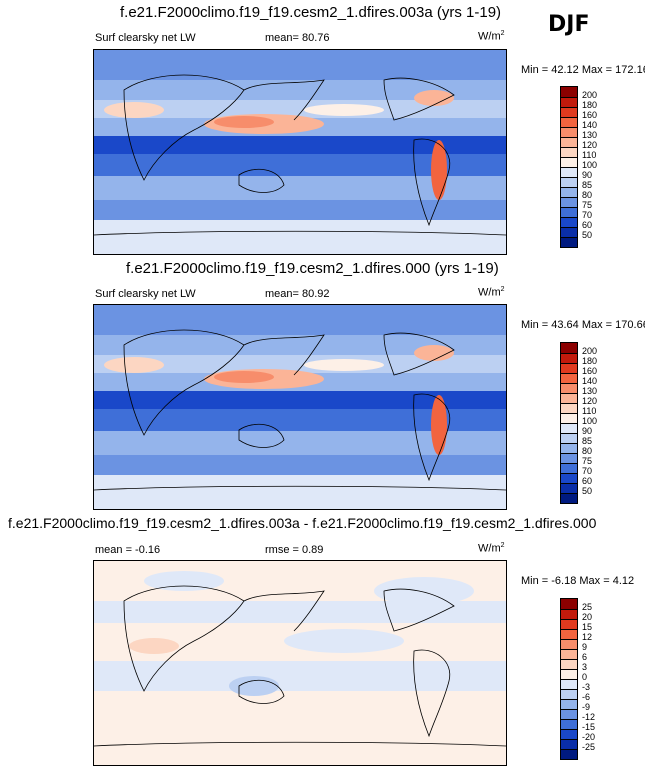 This screenshot has height=772, width=645. What do you see at coordinates (297, 294) in the screenshot?
I see `panel-2-mean-label: mean= 80.92` at bounding box center [297, 294].